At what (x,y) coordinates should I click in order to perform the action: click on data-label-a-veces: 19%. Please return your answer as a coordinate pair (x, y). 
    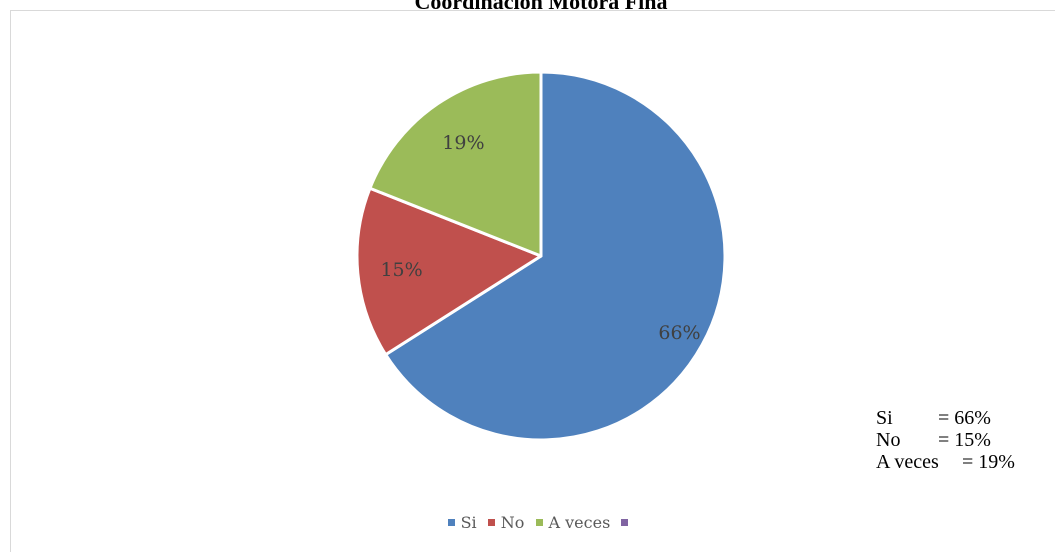
    Looking at the image, I should click on (463, 143).